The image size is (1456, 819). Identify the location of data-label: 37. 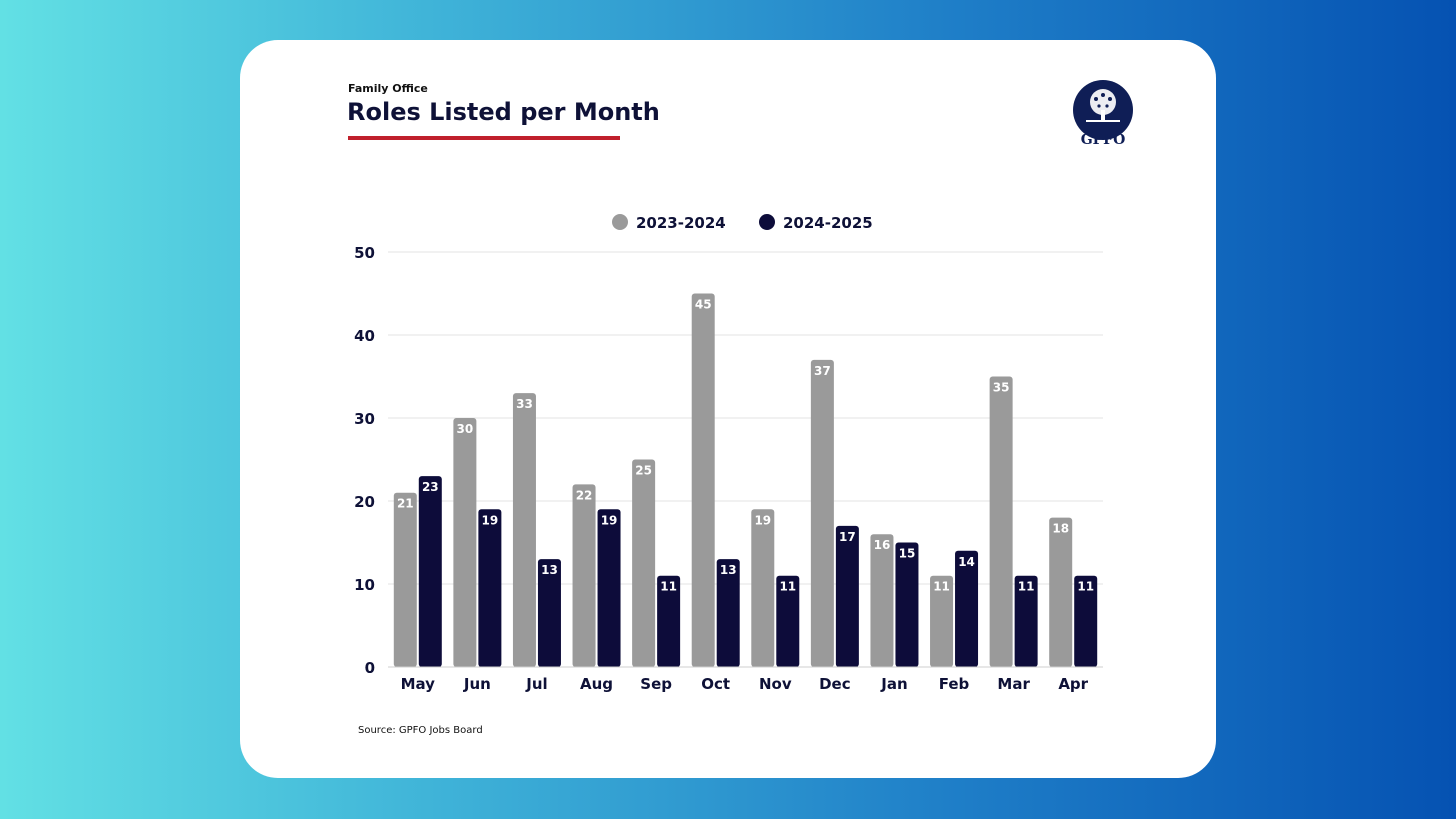
(822, 371).